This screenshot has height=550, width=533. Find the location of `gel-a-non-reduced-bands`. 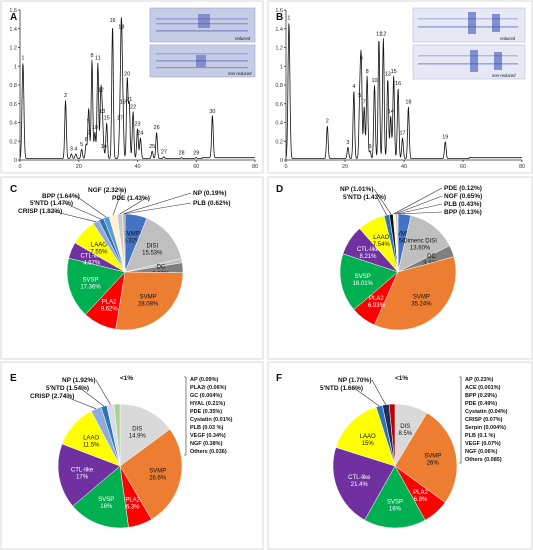

gel-a-non-reduced-bands is located at coordinates (202, 61).